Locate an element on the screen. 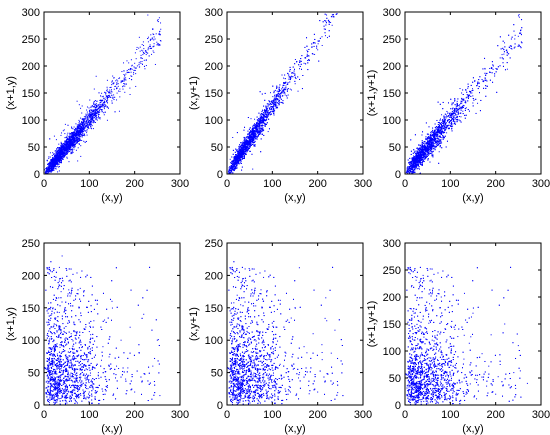  x-tick-label: 100 is located at coordinates (89, 184).